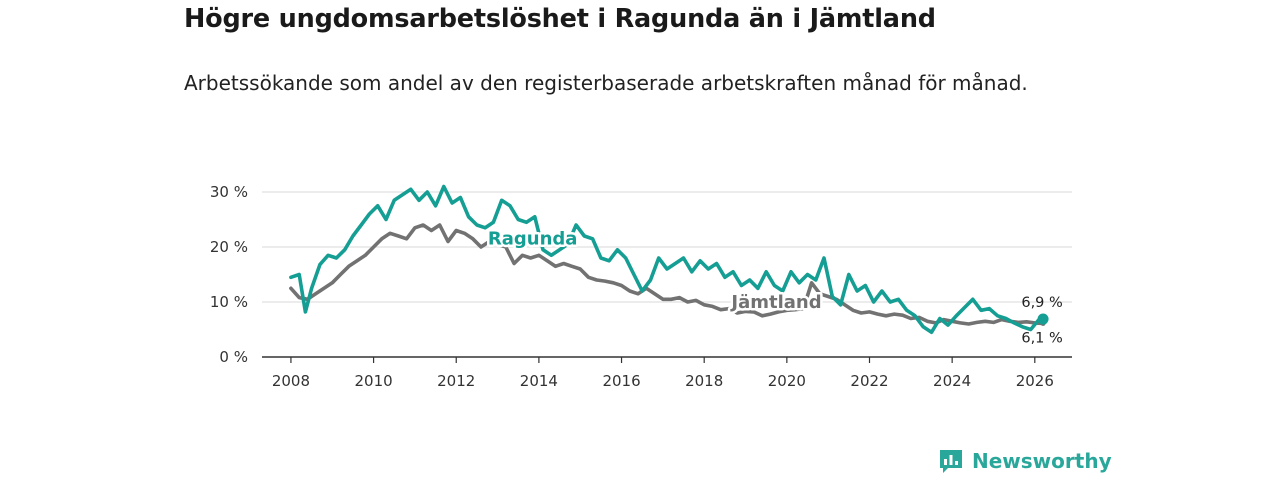  I want to click on x-tick-label: 2020, so click(787, 381).